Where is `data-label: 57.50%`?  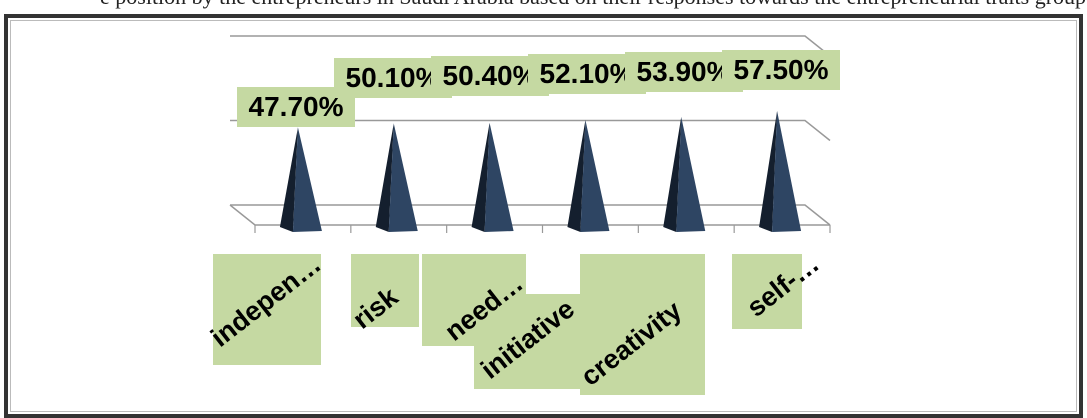 data-label: 57.50% is located at coordinates (781, 70).